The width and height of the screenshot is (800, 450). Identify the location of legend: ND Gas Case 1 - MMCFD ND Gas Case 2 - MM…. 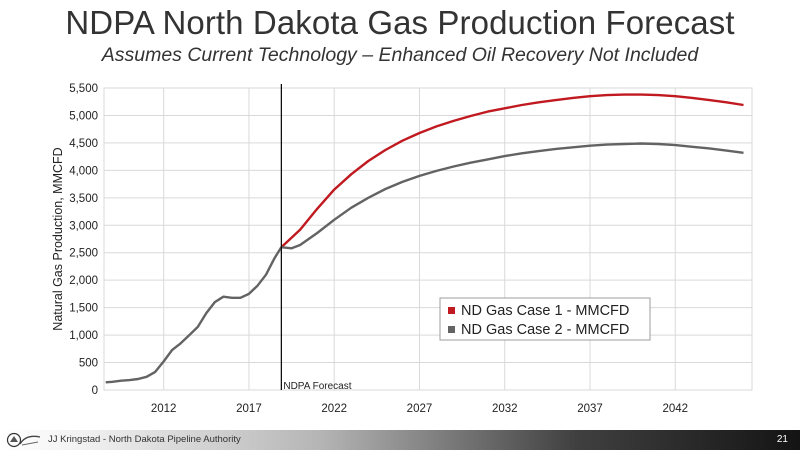
(545, 319).